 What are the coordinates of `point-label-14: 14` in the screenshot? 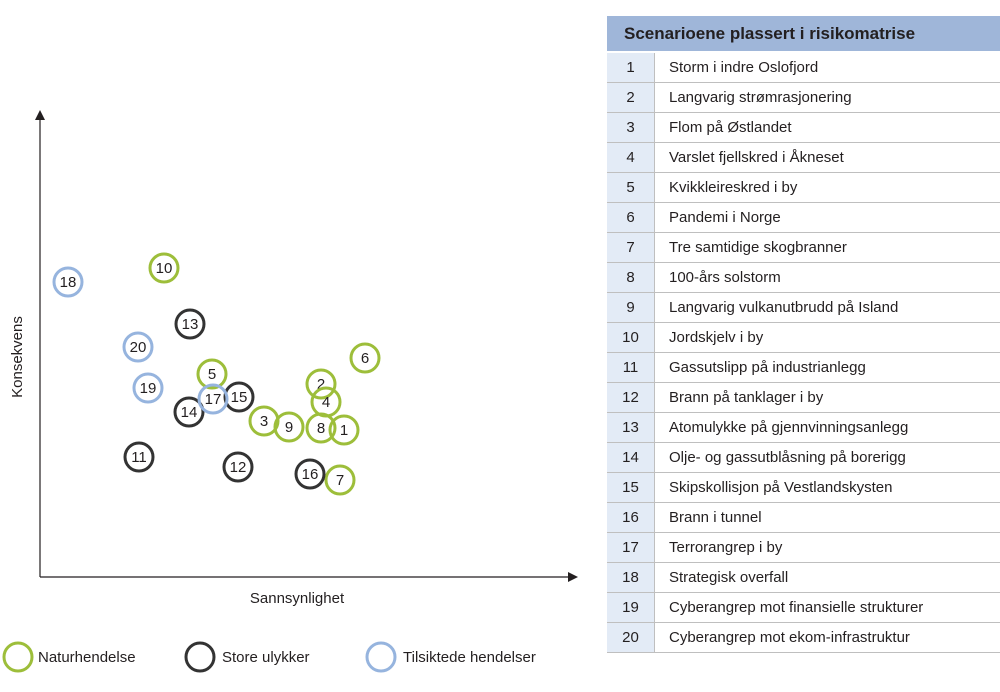 It's located at (189, 412).